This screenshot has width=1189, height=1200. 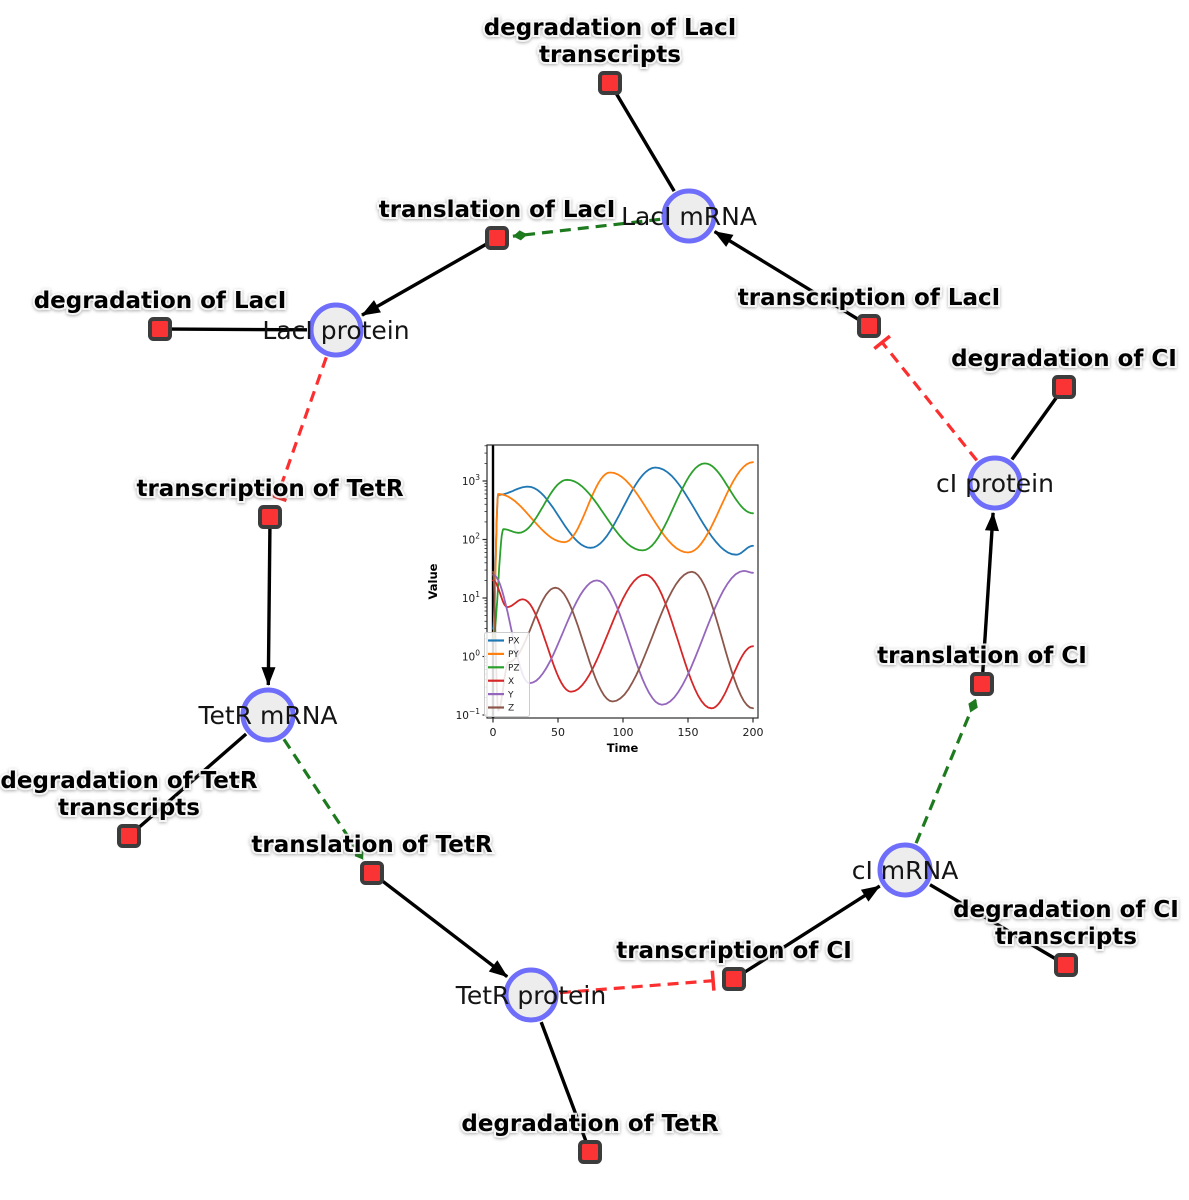 I want to click on reaction-label-deg-ci-transcripts-line2: transcripts, so click(x=1066, y=937).